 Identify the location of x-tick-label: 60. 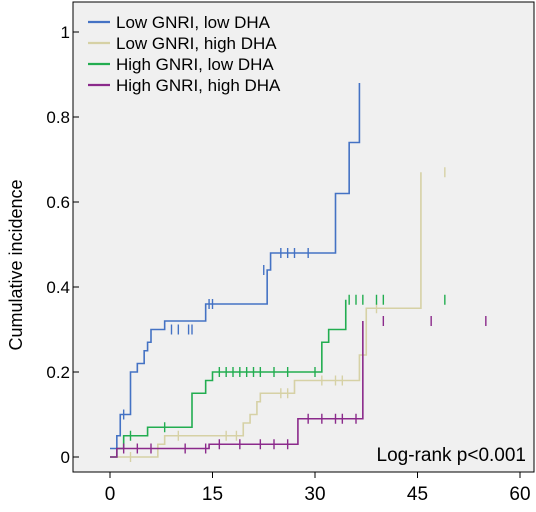
(519, 494).